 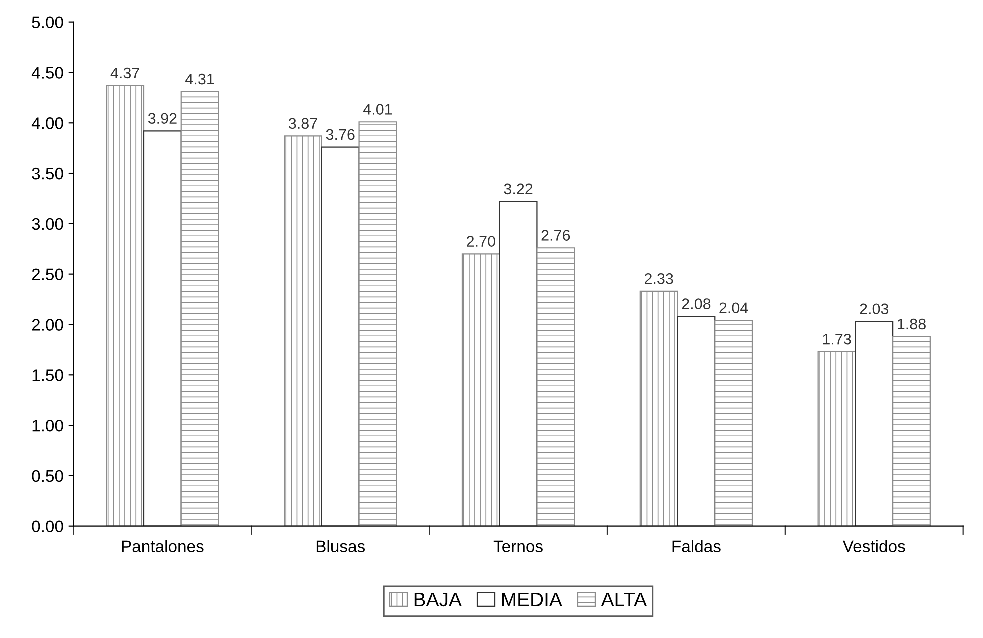 What do you see at coordinates (125, 73) in the screenshot?
I see `data-label: 4.37` at bounding box center [125, 73].